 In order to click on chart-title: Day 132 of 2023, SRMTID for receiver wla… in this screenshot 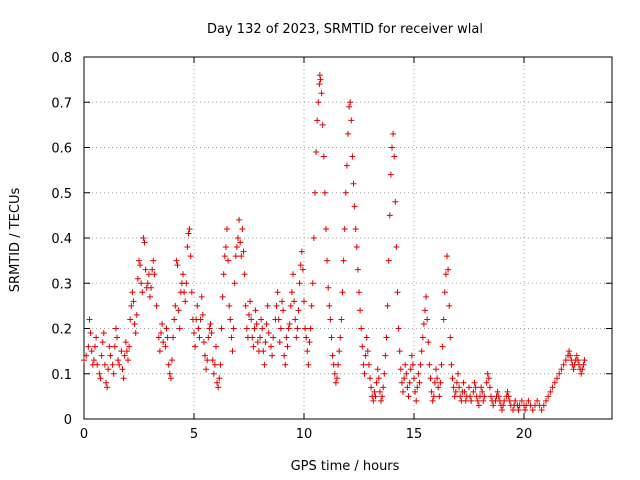, I will do `click(345, 29)`.